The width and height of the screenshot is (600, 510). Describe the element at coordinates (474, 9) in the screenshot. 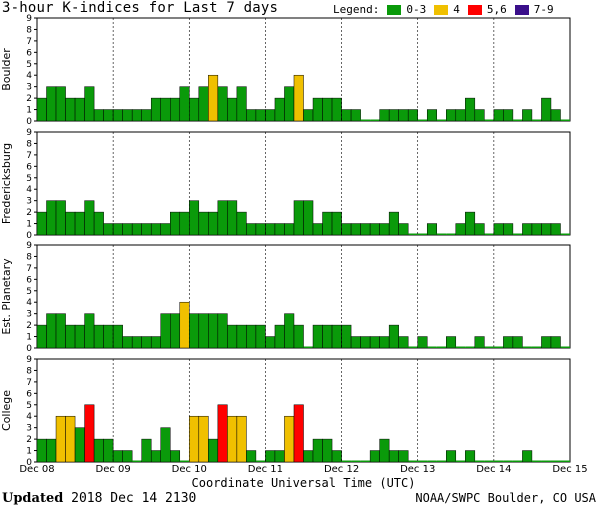

I see `legend-swatch-red` at that location.